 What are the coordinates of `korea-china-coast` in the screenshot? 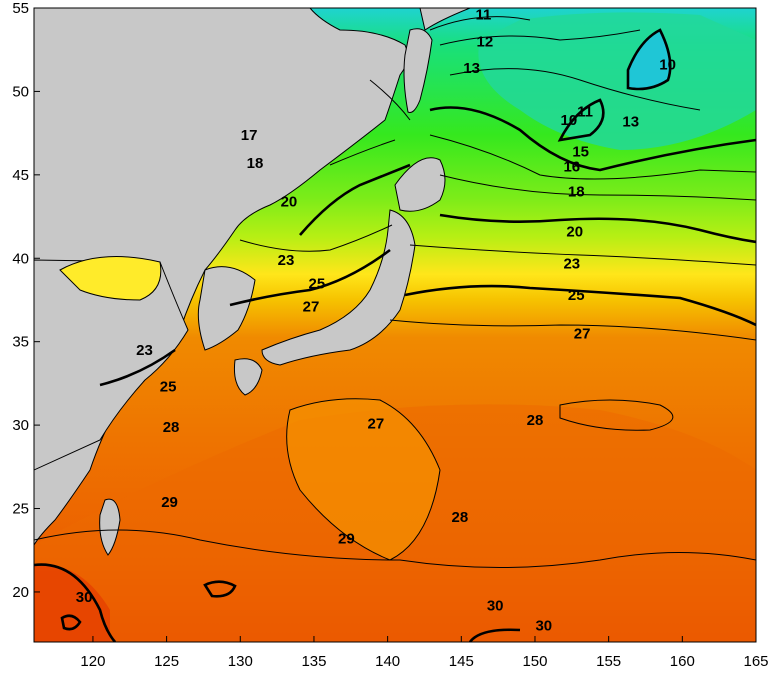 It's located at (111, 365).